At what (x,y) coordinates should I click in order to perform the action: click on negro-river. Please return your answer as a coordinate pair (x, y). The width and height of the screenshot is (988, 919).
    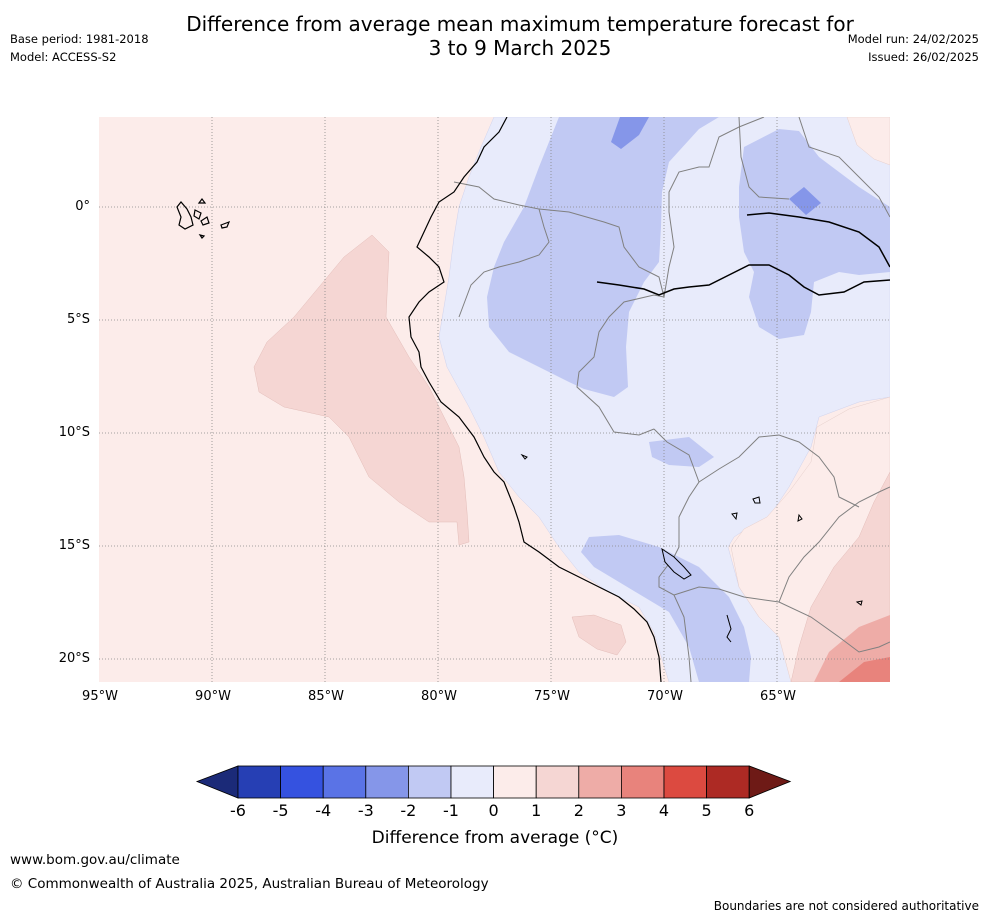
    Looking at the image, I should click on (818, 240).